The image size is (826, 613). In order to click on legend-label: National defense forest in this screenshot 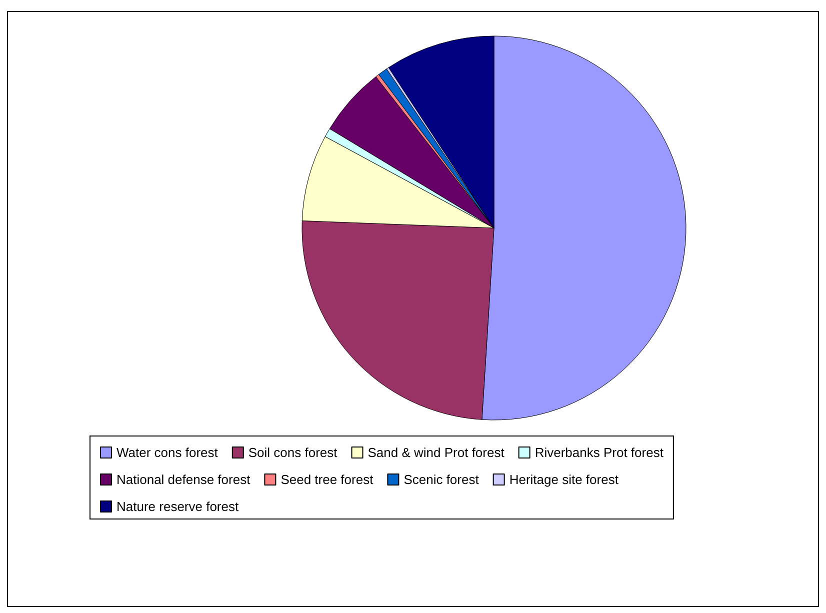, I will do `click(183, 479)`.